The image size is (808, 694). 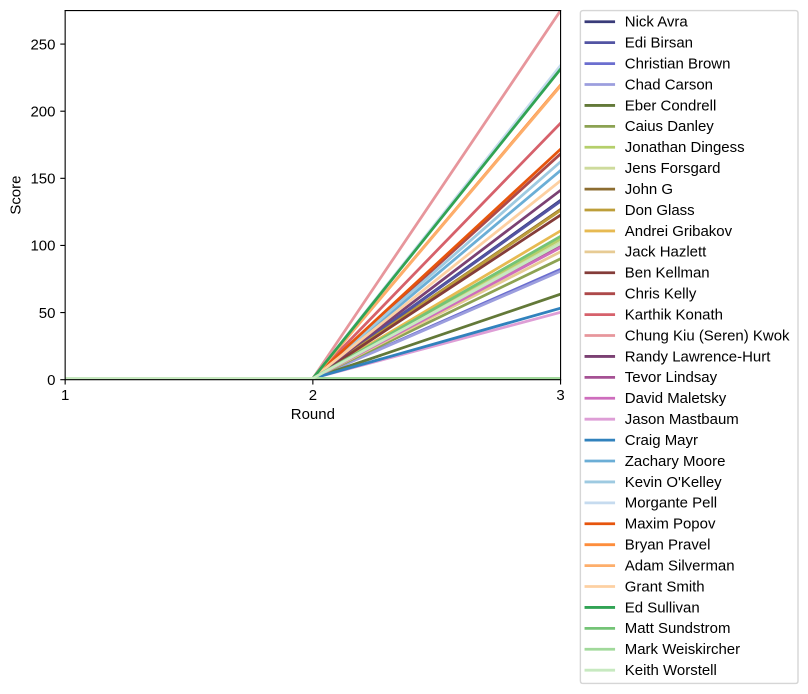 I want to click on svg-text: Karthik Konath, so click(x=674, y=314).